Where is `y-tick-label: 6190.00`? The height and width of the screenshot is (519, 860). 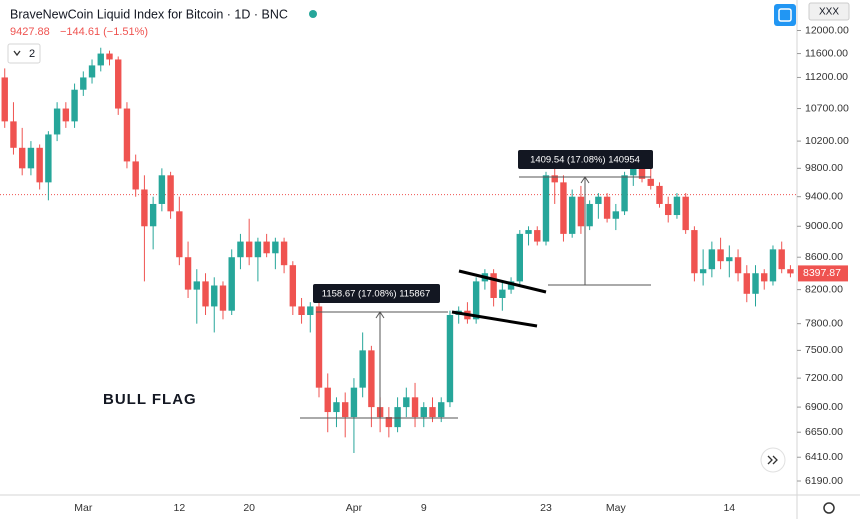 y-tick-label: 6190.00 is located at coordinates (824, 481).